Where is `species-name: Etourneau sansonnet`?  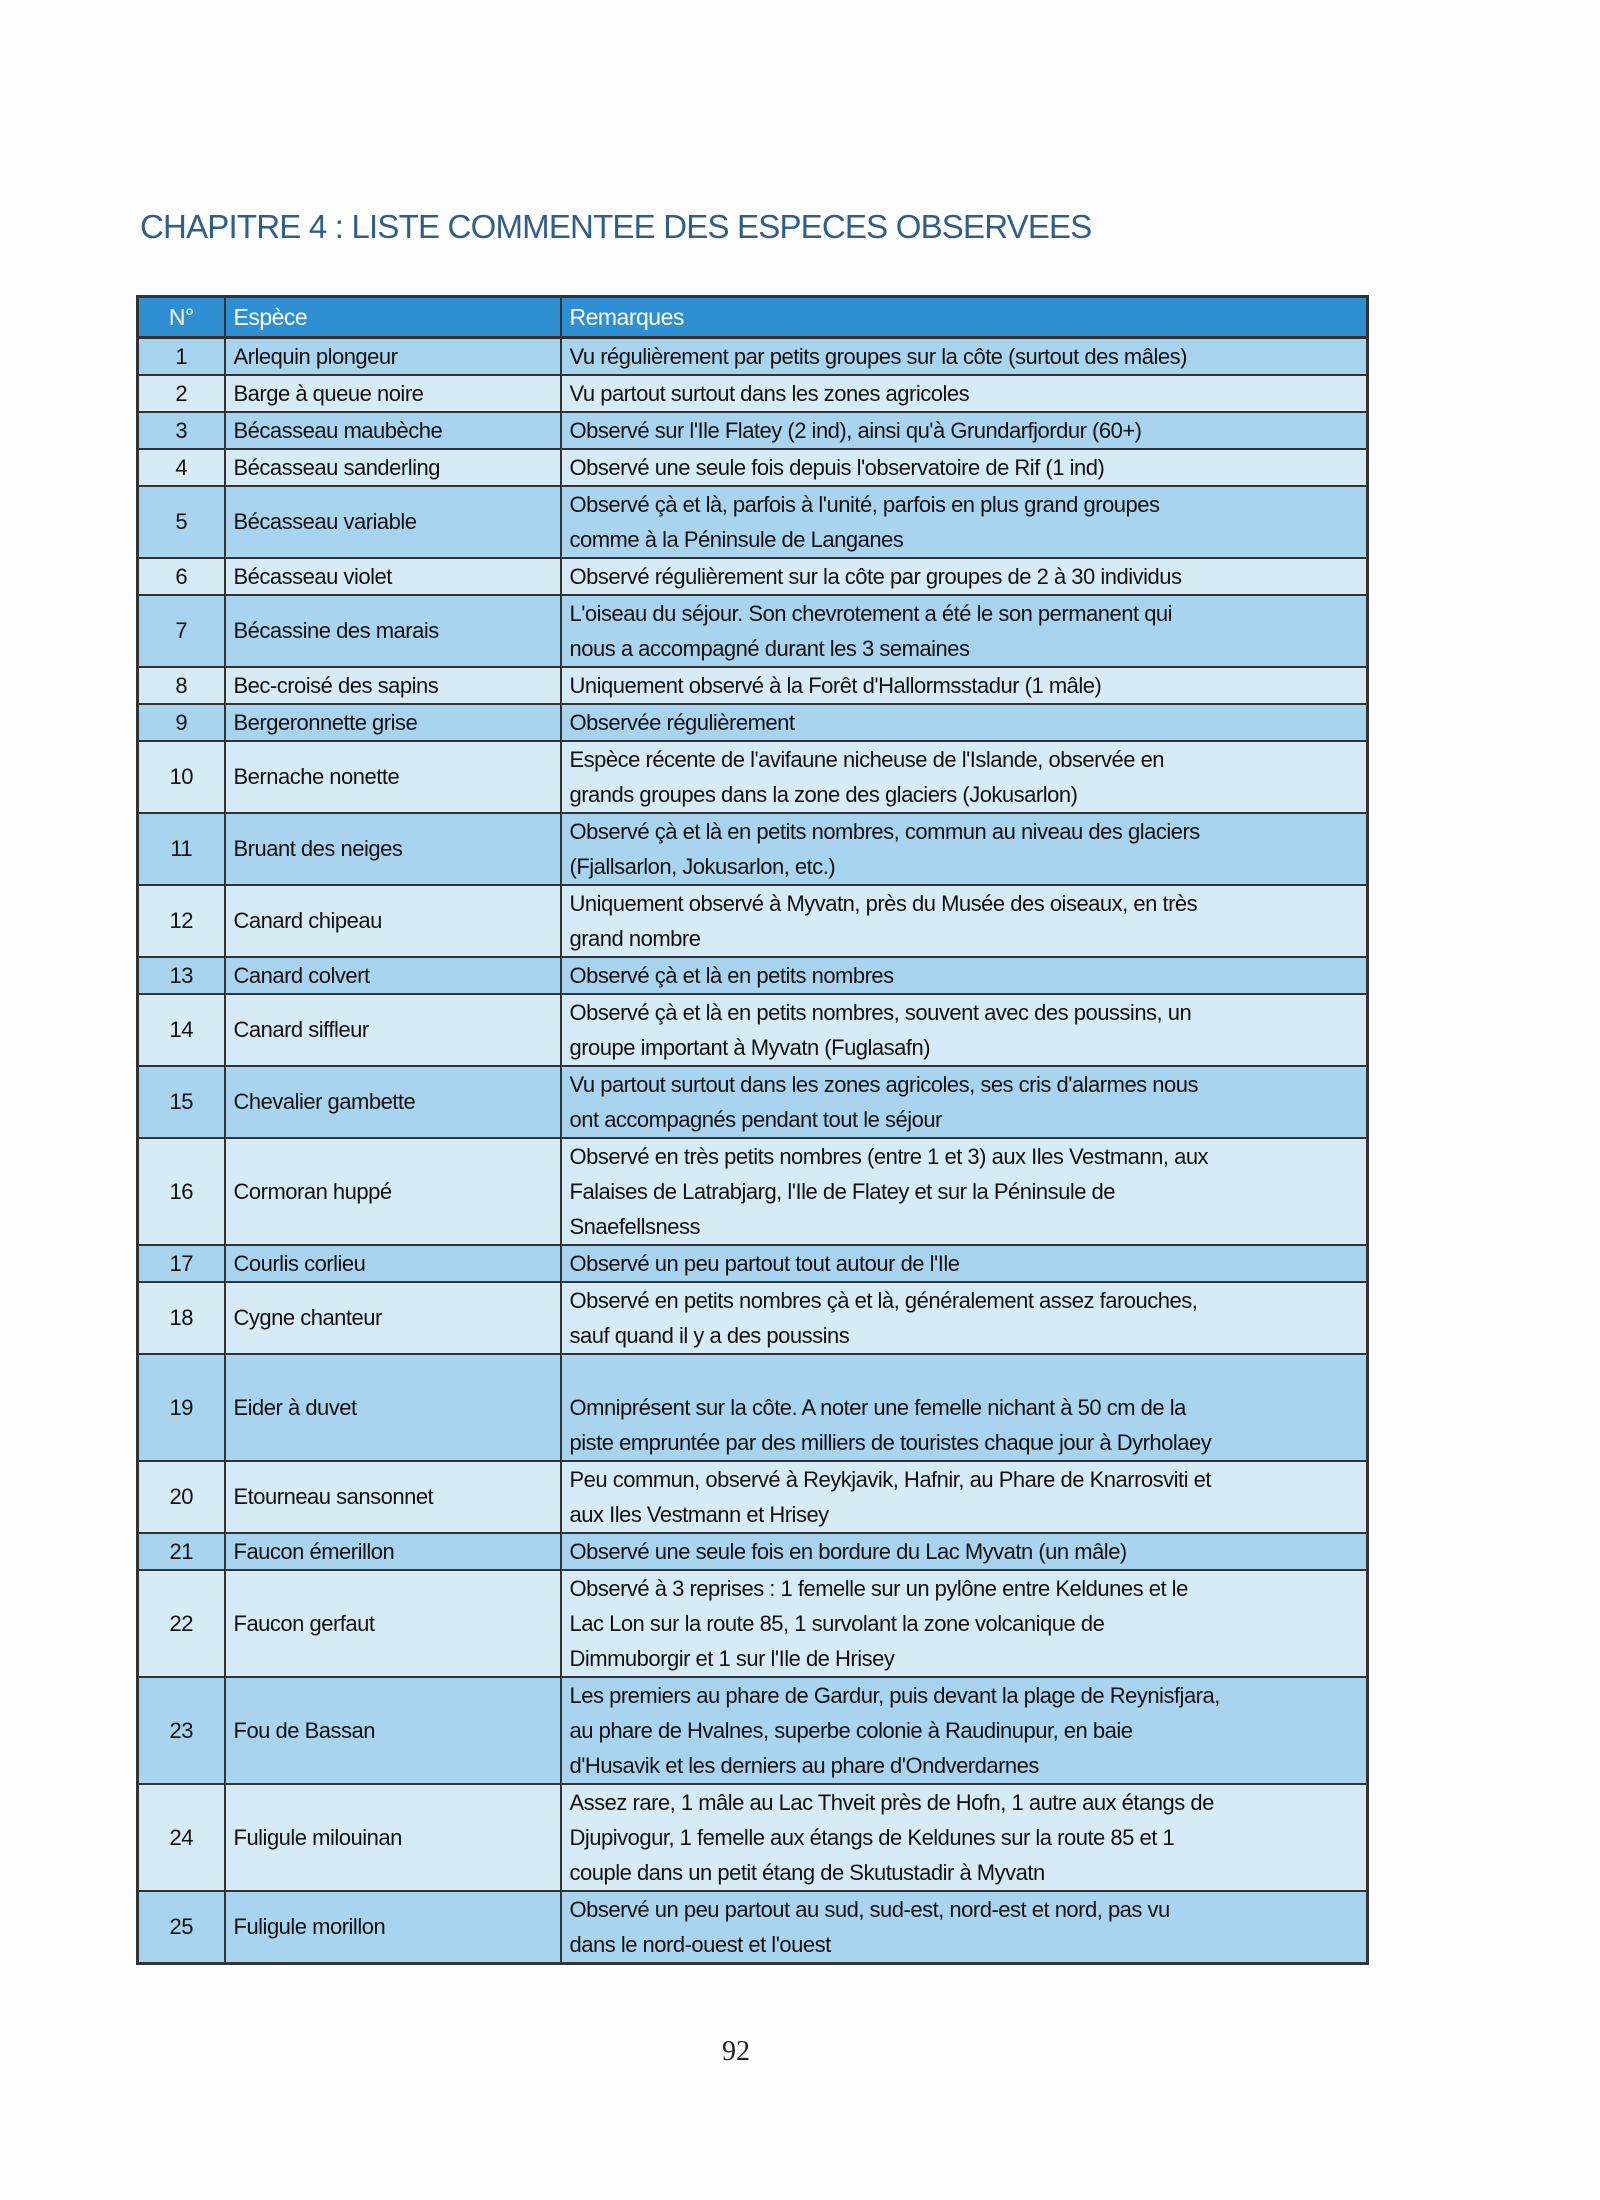
species-name: Etourneau sansonnet is located at coordinates (392, 1497).